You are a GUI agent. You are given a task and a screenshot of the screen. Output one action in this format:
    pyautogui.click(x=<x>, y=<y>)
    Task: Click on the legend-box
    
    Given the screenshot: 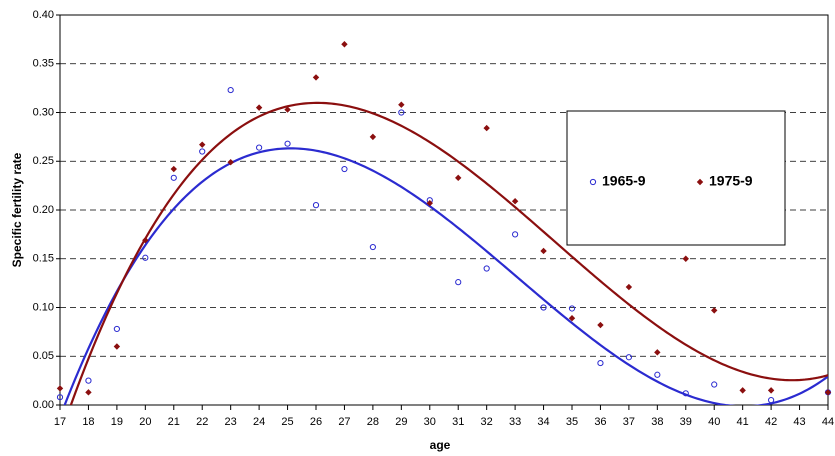 What is the action you would take?
    pyautogui.click(x=676, y=178)
    